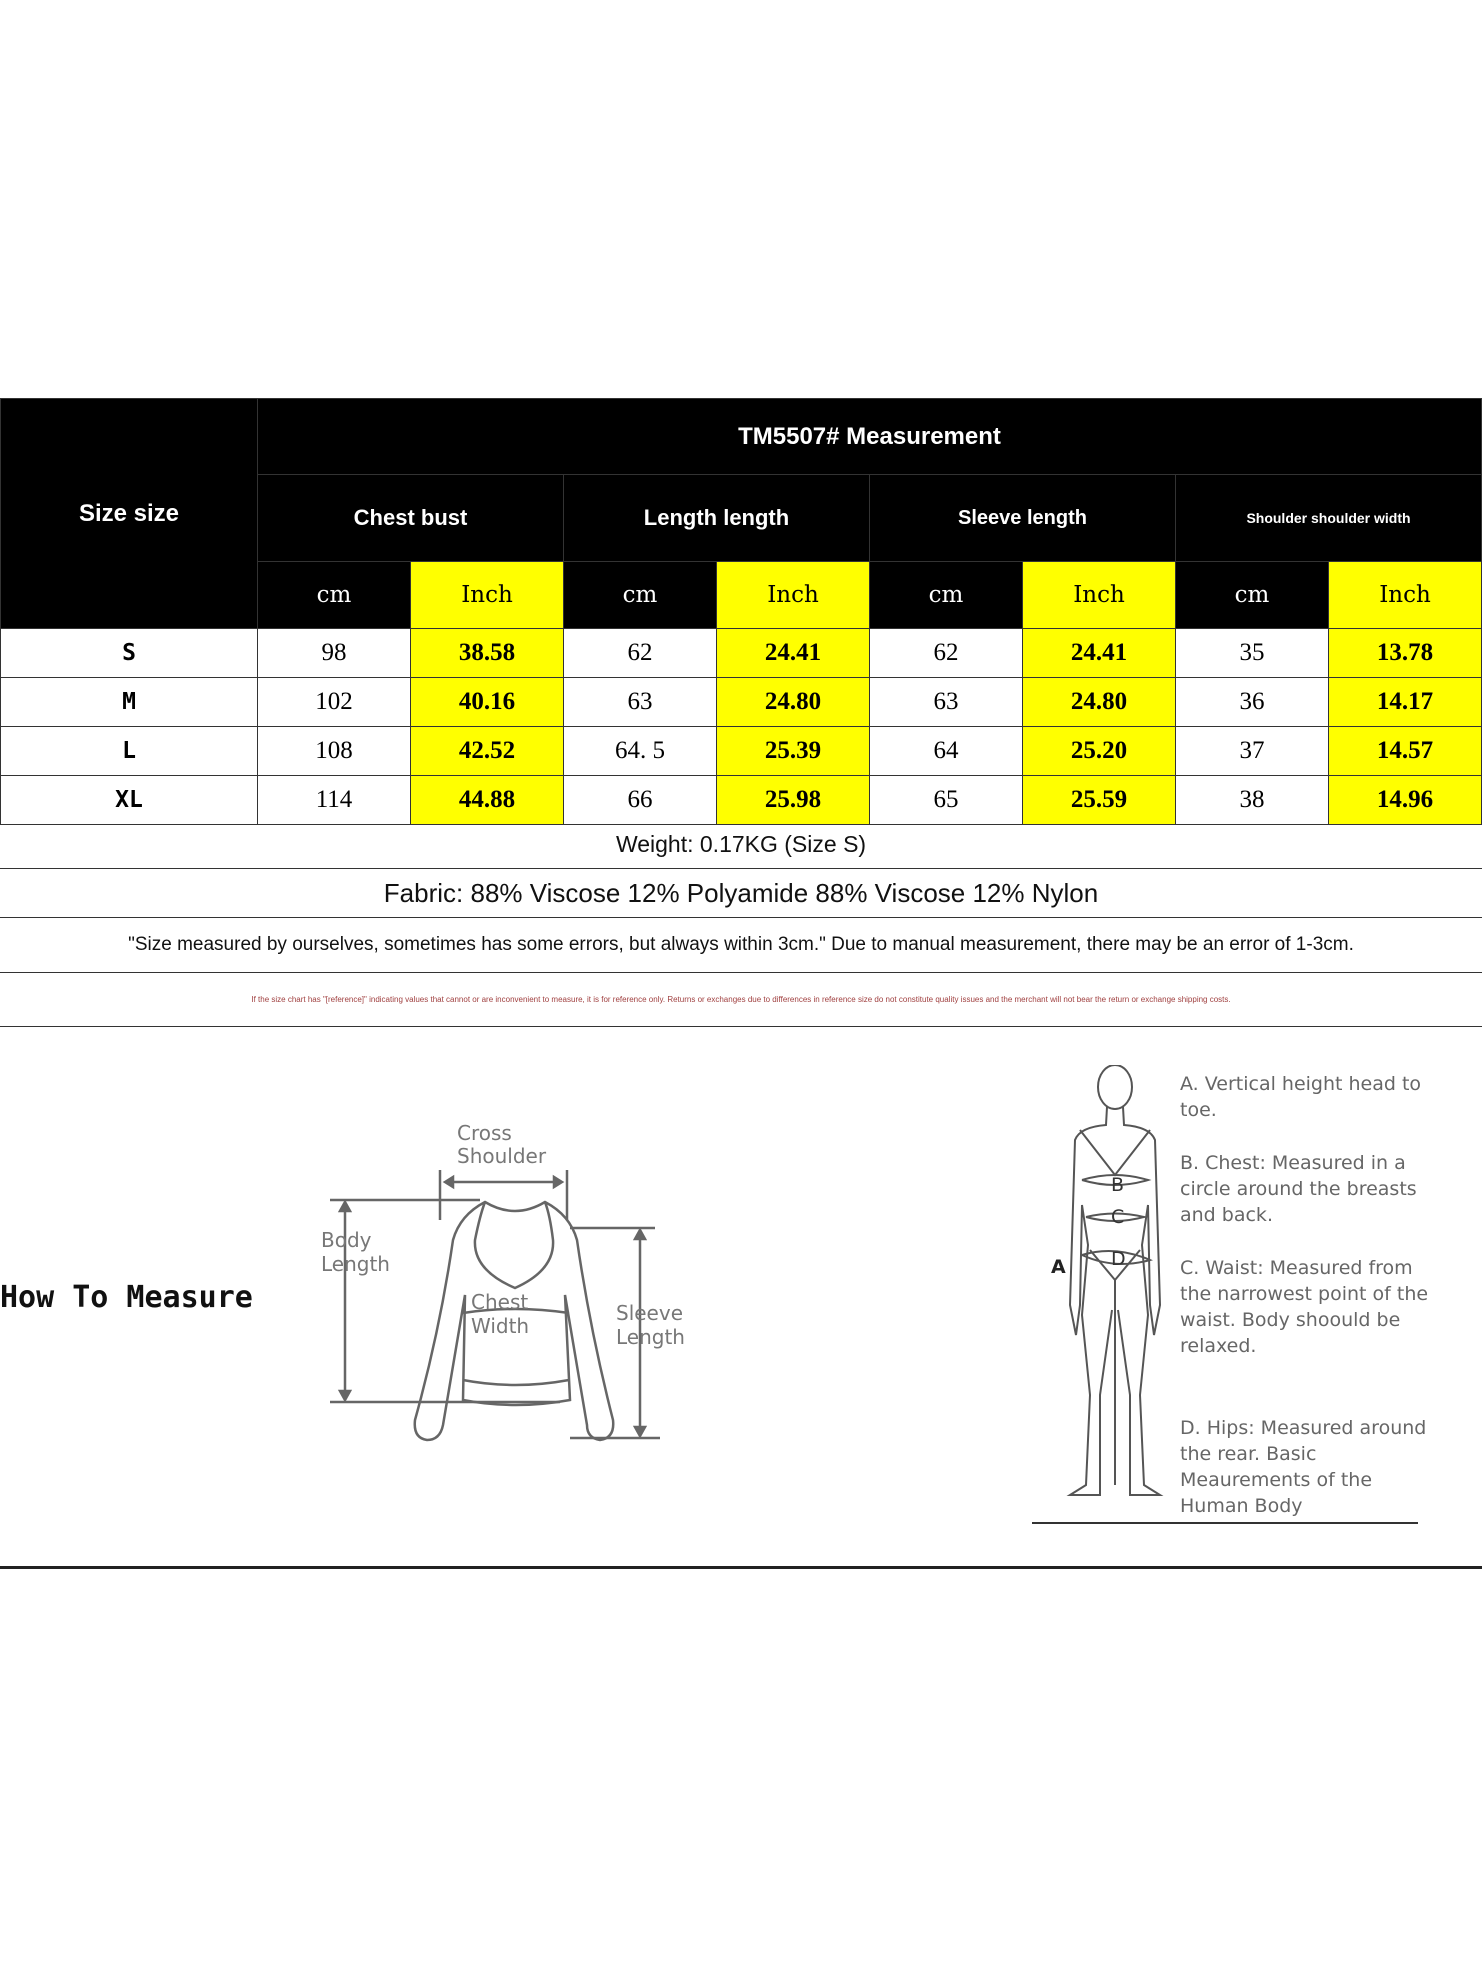 Image resolution: width=1482 pixels, height=1966 pixels. What do you see at coordinates (502, 1156) in the screenshot?
I see `shoulder-label: Shoulder` at bounding box center [502, 1156].